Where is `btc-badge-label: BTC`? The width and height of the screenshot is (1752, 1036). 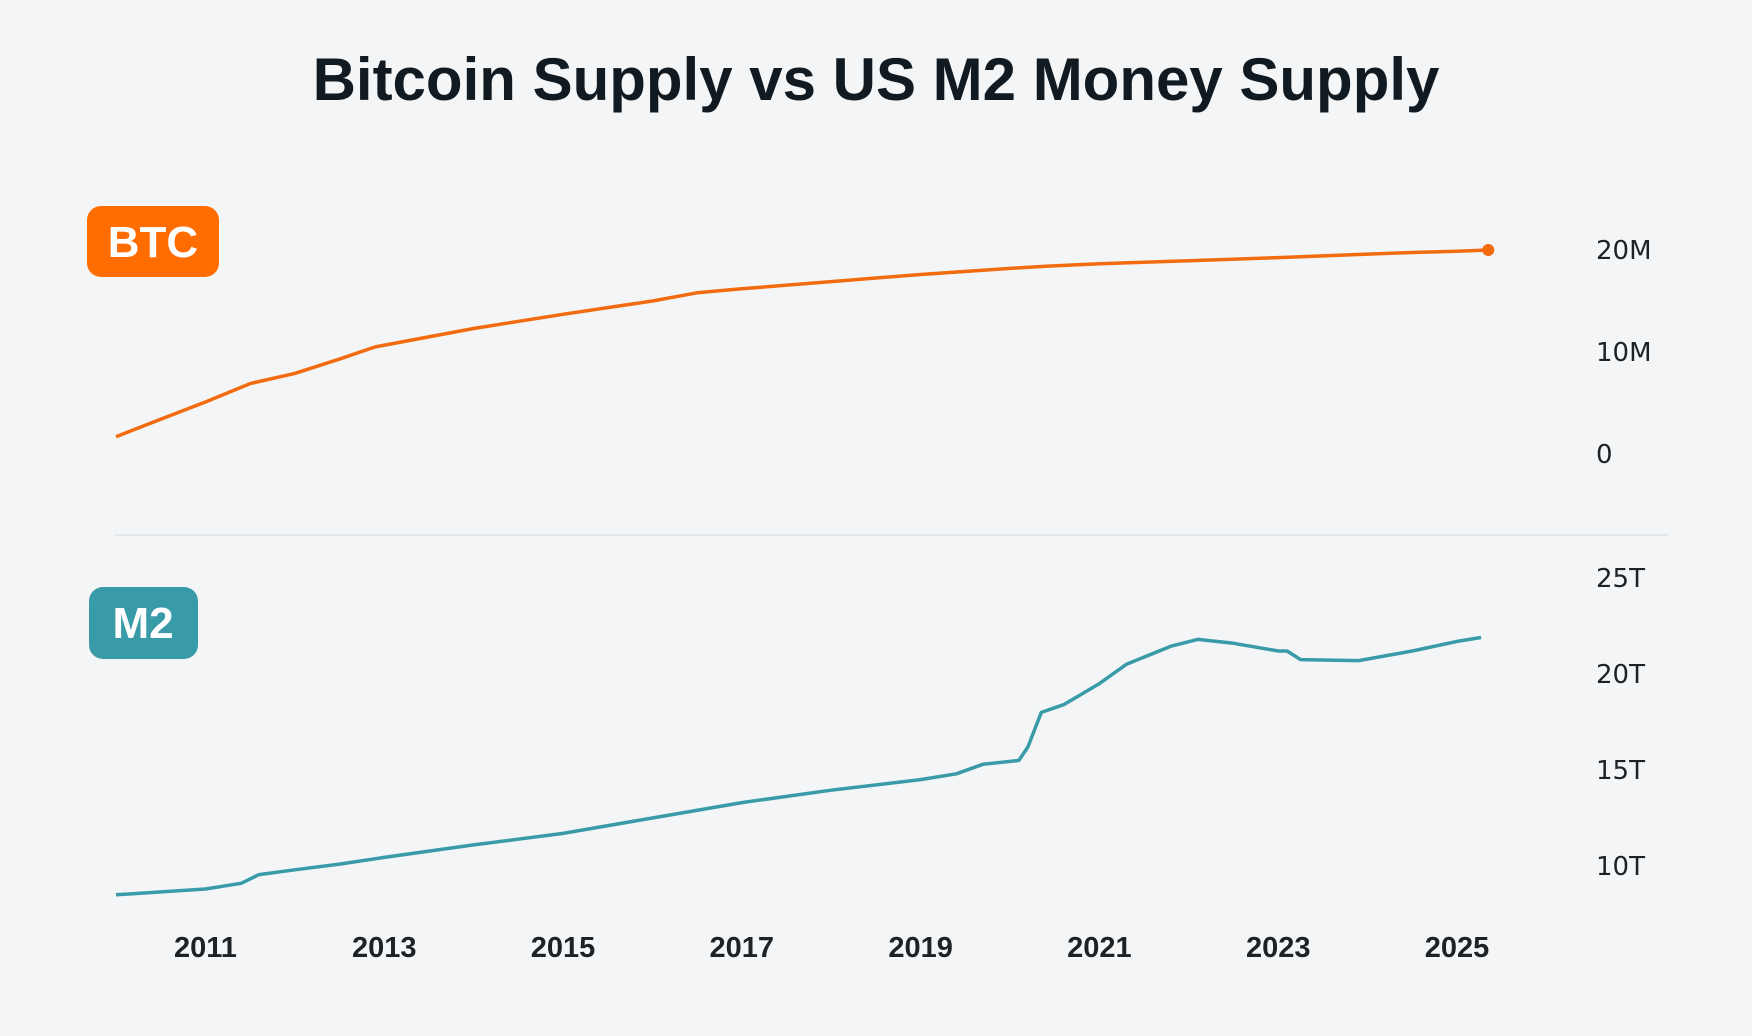
btc-badge-label: BTC is located at coordinates (153, 242).